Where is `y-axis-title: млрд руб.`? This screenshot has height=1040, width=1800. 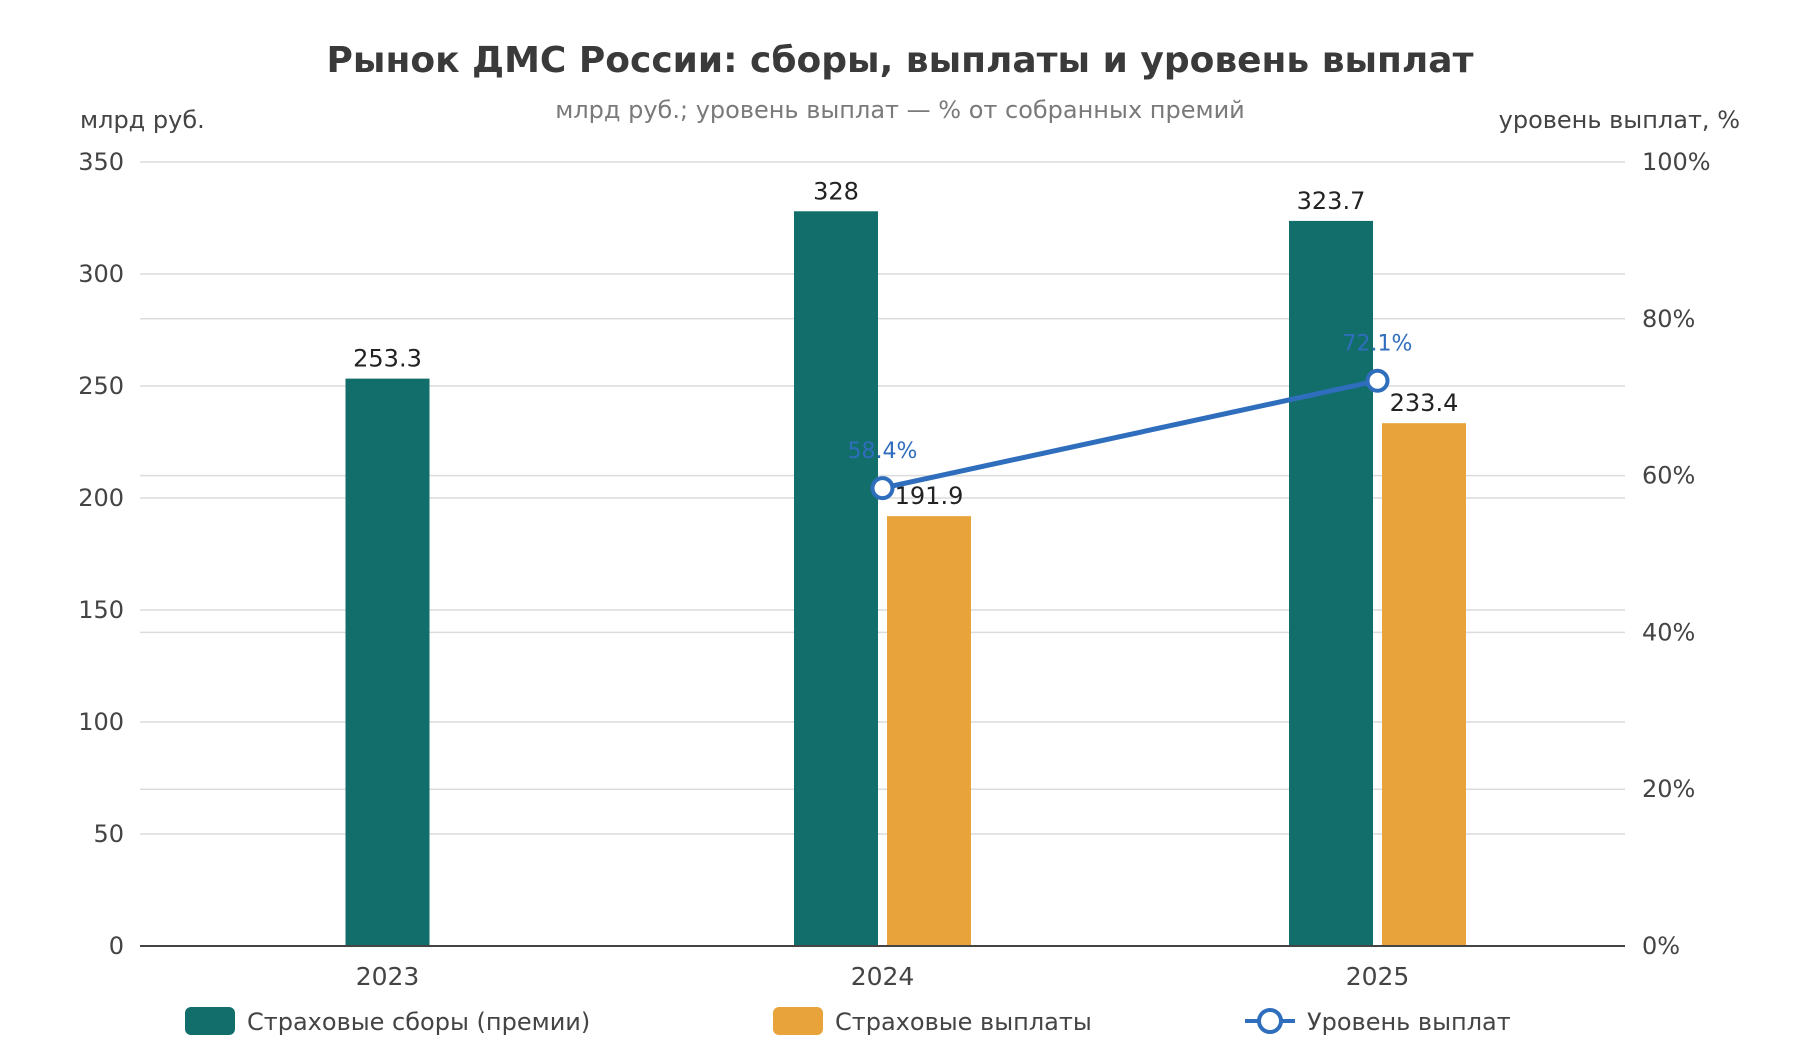 y-axis-title: млрд руб. is located at coordinates (142, 120).